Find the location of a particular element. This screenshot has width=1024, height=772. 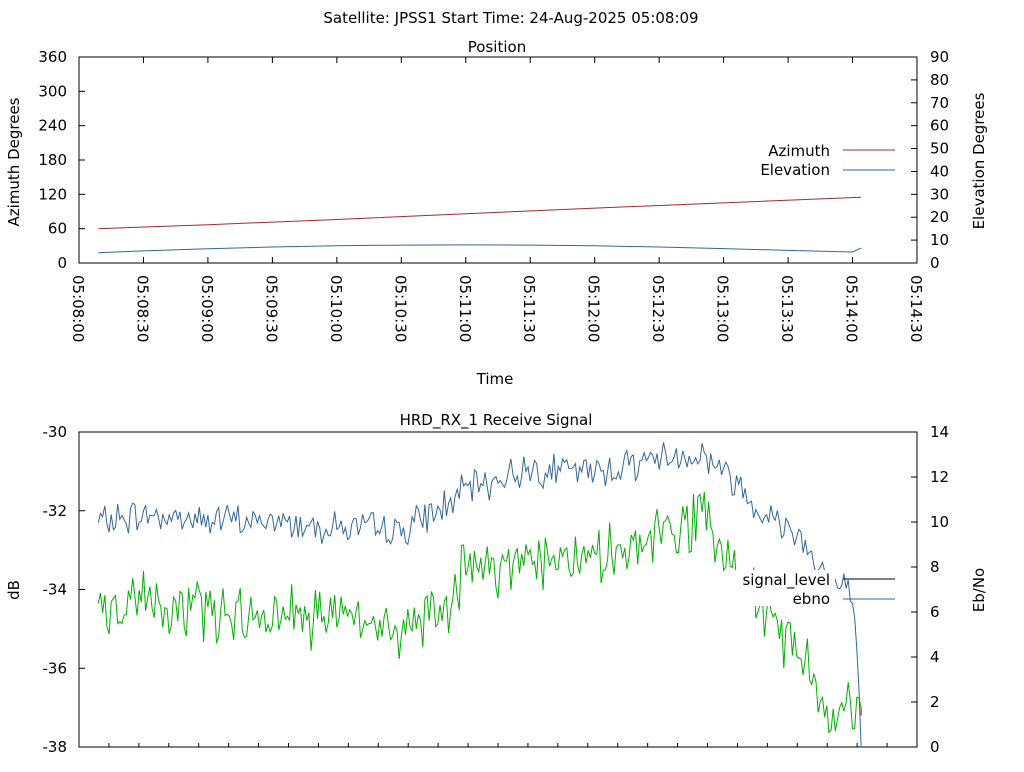

position-y-axis: 0 60 120 180 240 300 360 is located at coordinates (61, 160).